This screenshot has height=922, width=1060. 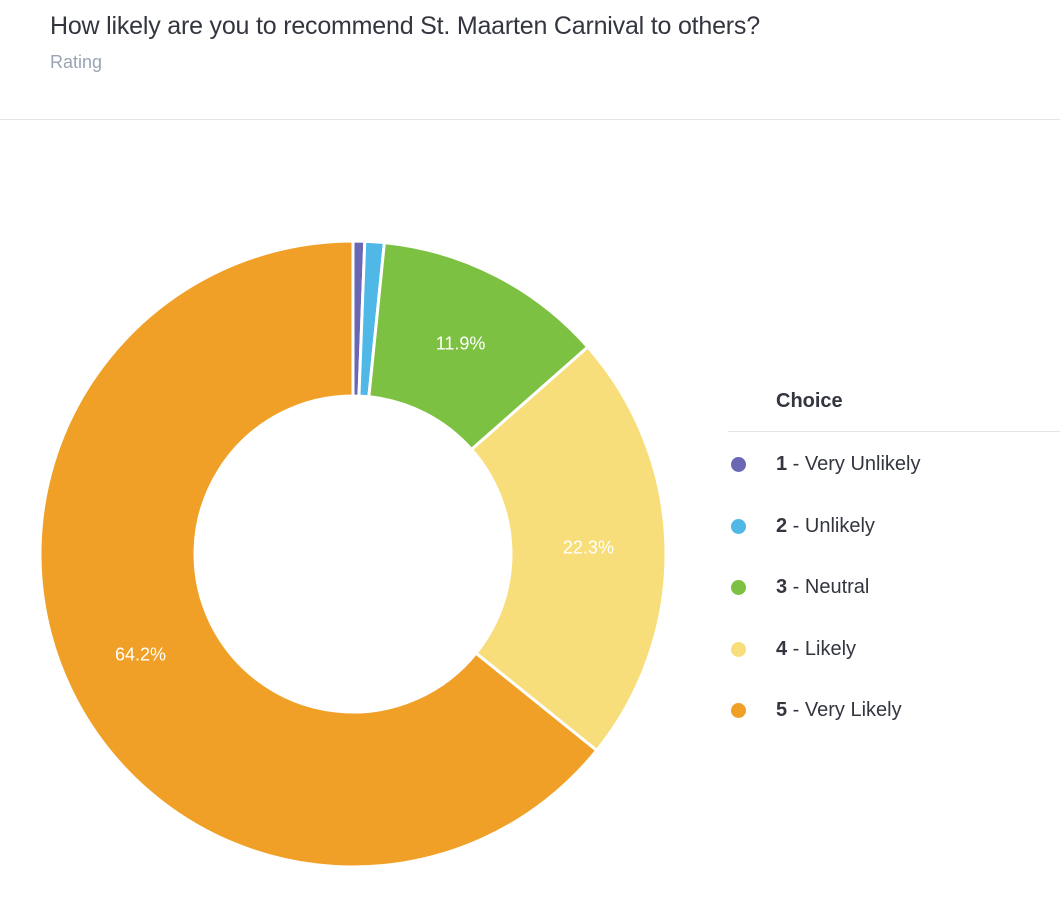 What do you see at coordinates (894, 543) in the screenshot?
I see `legend-item-unlikely: 2 - Unlikely` at bounding box center [894, 543].